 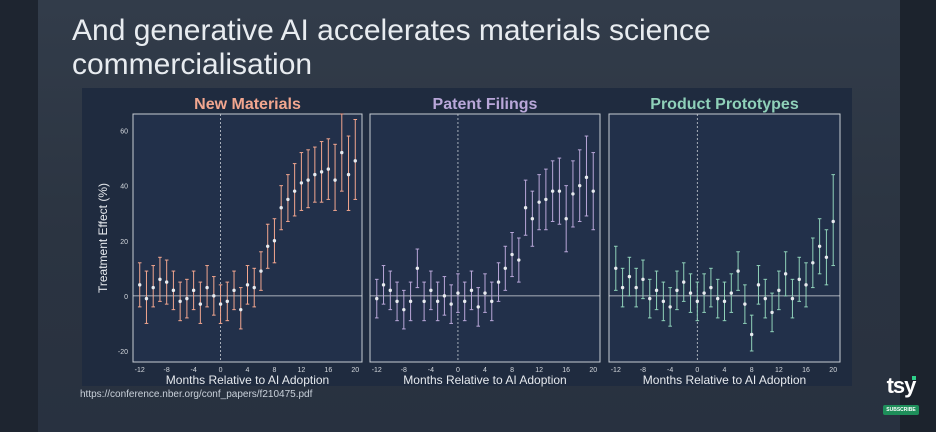 What do you see at coordinates (697, 370) in the screenshot?
I see `product-prototypes-x-tick-label: 0` at bounding box center [697, 370].